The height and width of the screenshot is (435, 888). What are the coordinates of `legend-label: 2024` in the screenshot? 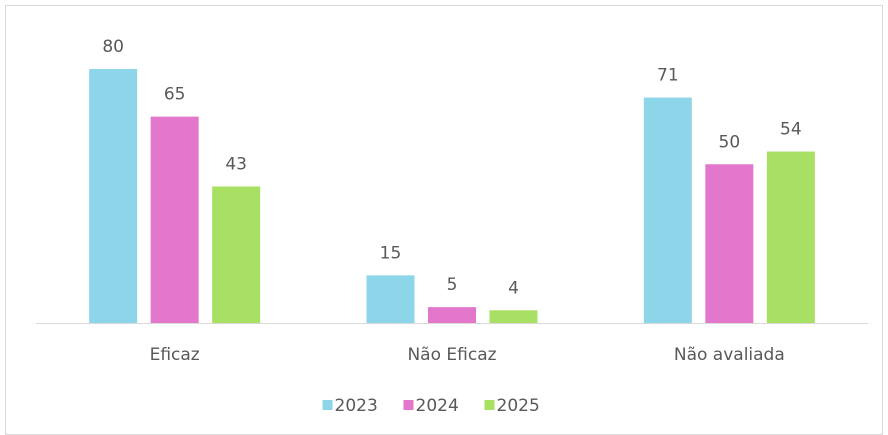 It's located at (437, 406).